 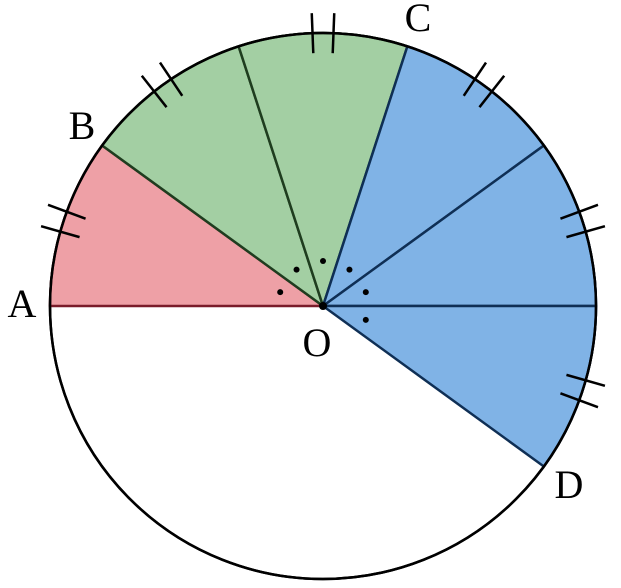 I want to click on point-label: C, so click(x=418, y=20).